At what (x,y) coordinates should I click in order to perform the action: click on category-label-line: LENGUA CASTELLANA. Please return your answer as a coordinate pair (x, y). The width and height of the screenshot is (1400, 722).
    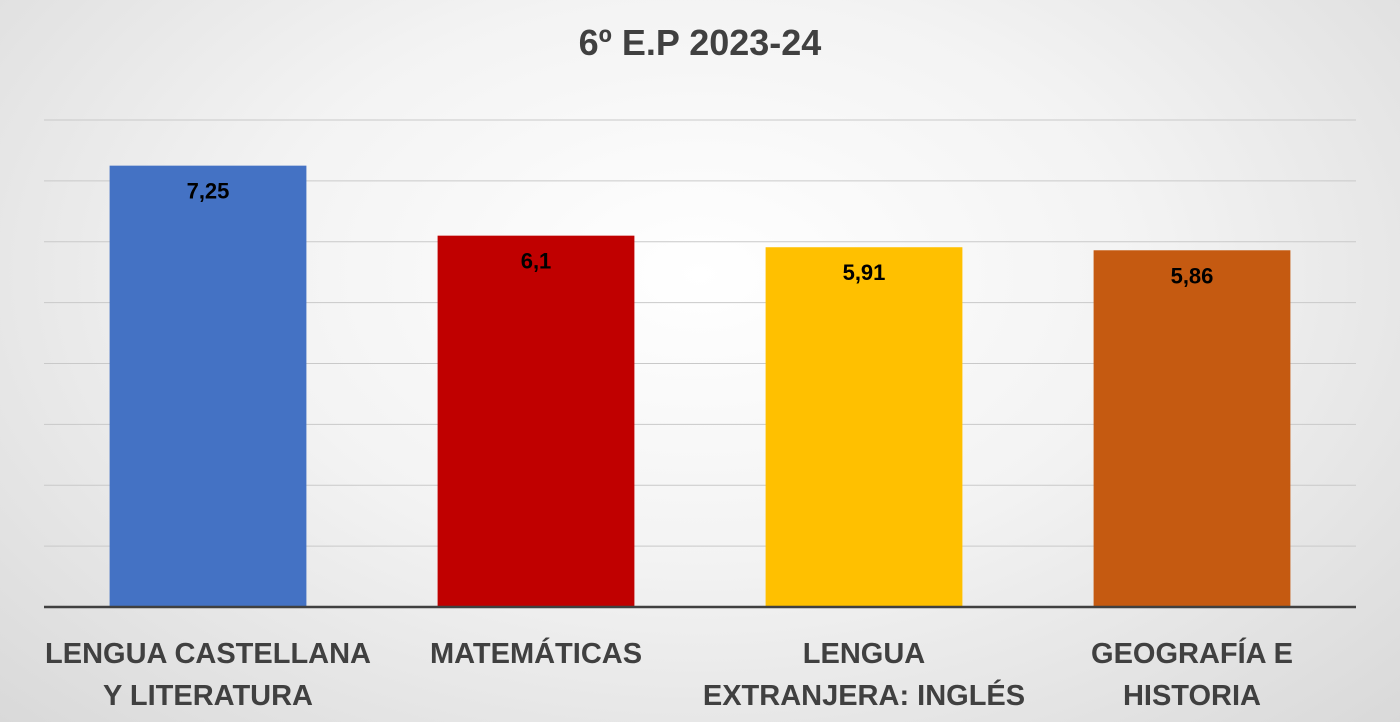
    Looking at the image, I should click on (208, 654).